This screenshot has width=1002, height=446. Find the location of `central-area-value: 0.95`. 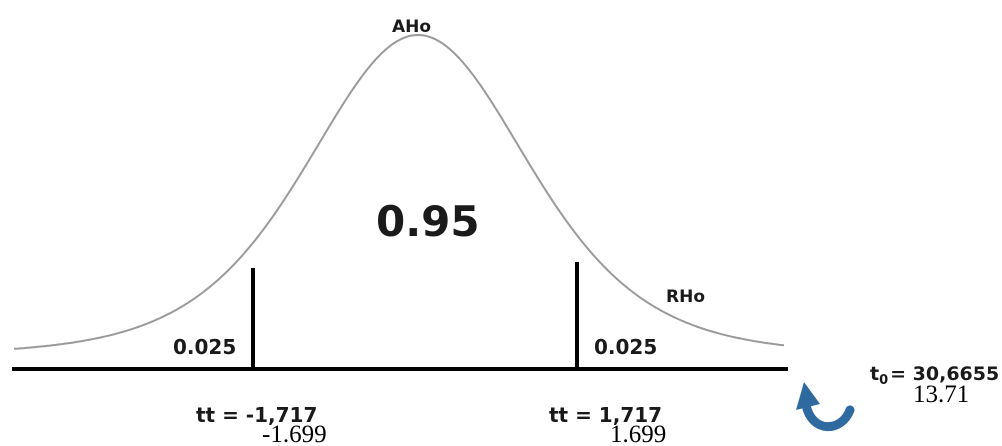

central-area-value: 0.95 is located at coordinates (428, 221).